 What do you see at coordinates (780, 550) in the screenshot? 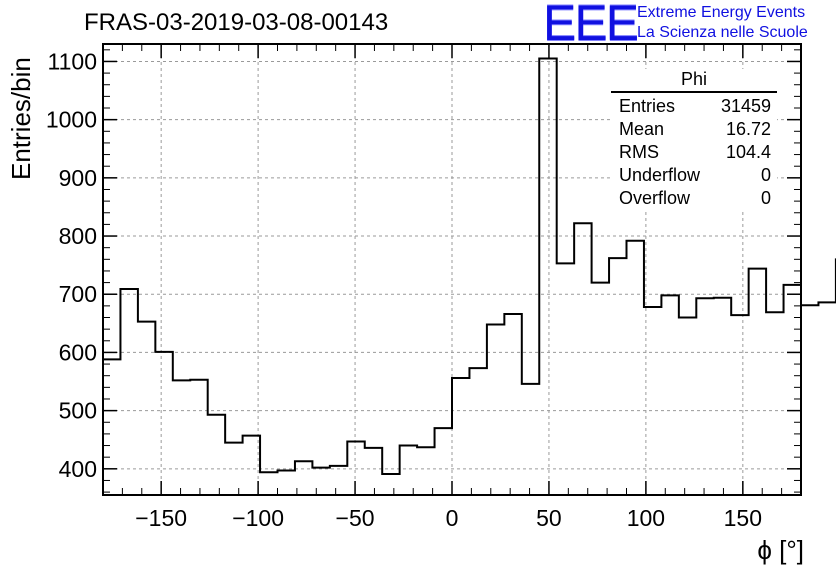
I see `x-axis-label: ϕ [°]` at bounding box center [780, 550].